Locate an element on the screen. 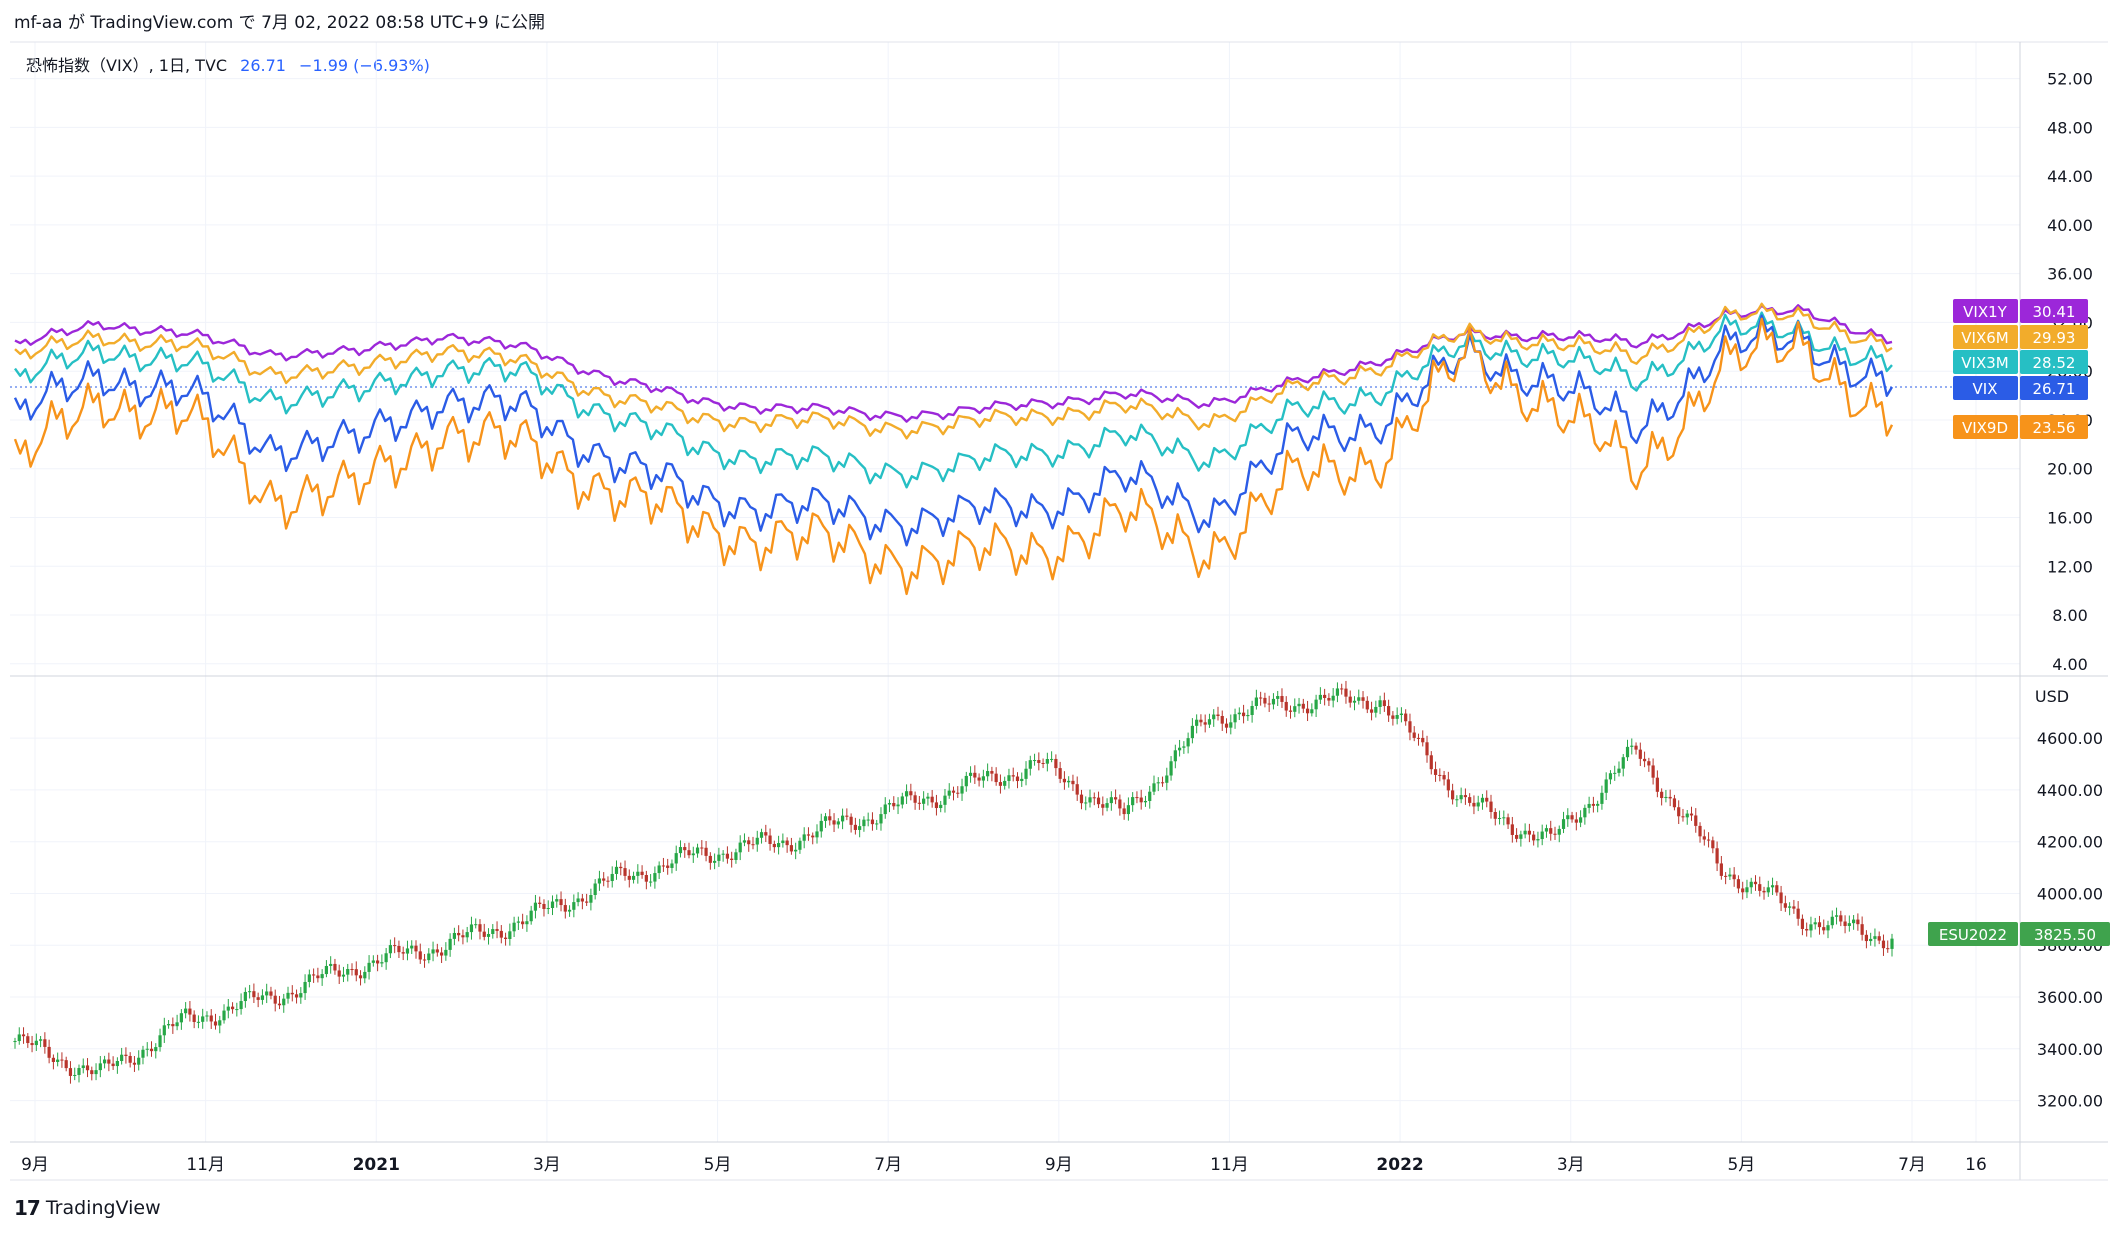  badge-name-box is located at coordinates (1985, 362).